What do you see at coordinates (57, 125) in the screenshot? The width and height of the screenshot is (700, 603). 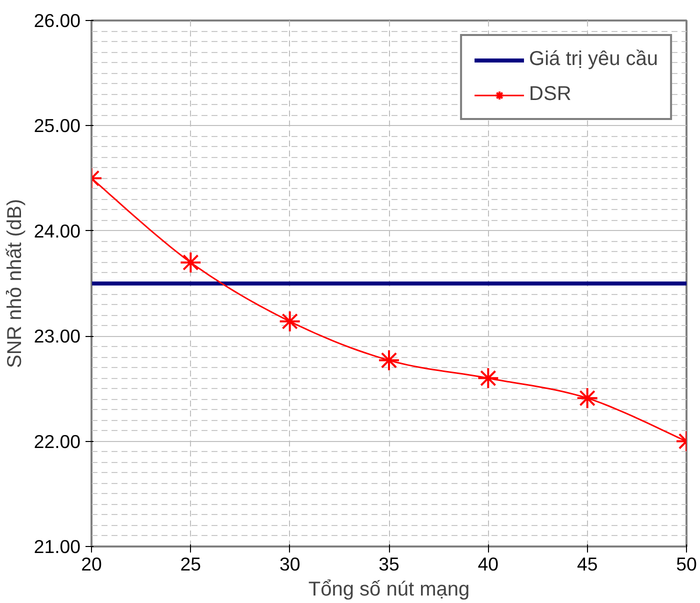 I see `y-tick-label: 25.00` at bounding box center [57, 125].